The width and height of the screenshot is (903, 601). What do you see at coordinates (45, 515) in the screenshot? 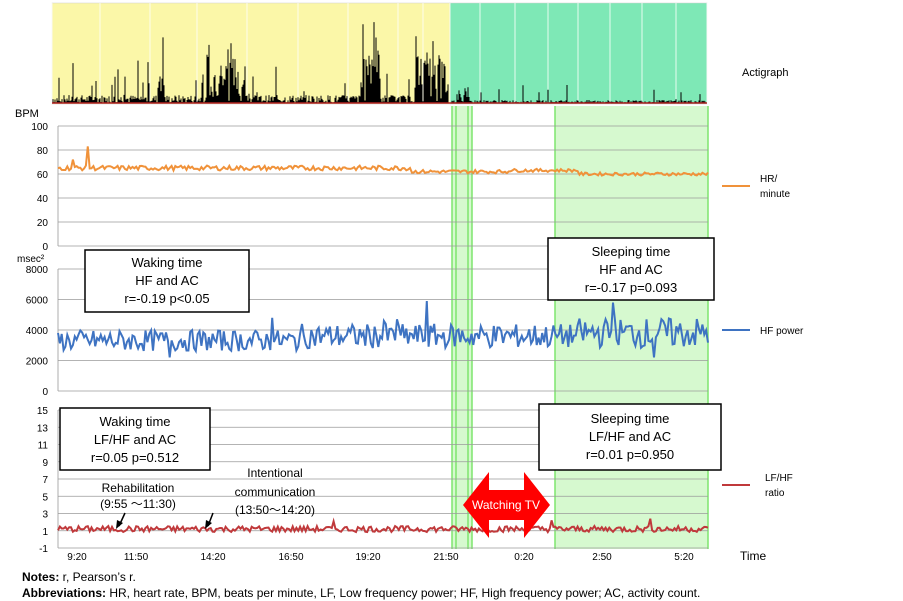
I see `y-tick-label: 3` at bounding box center [45, 515].